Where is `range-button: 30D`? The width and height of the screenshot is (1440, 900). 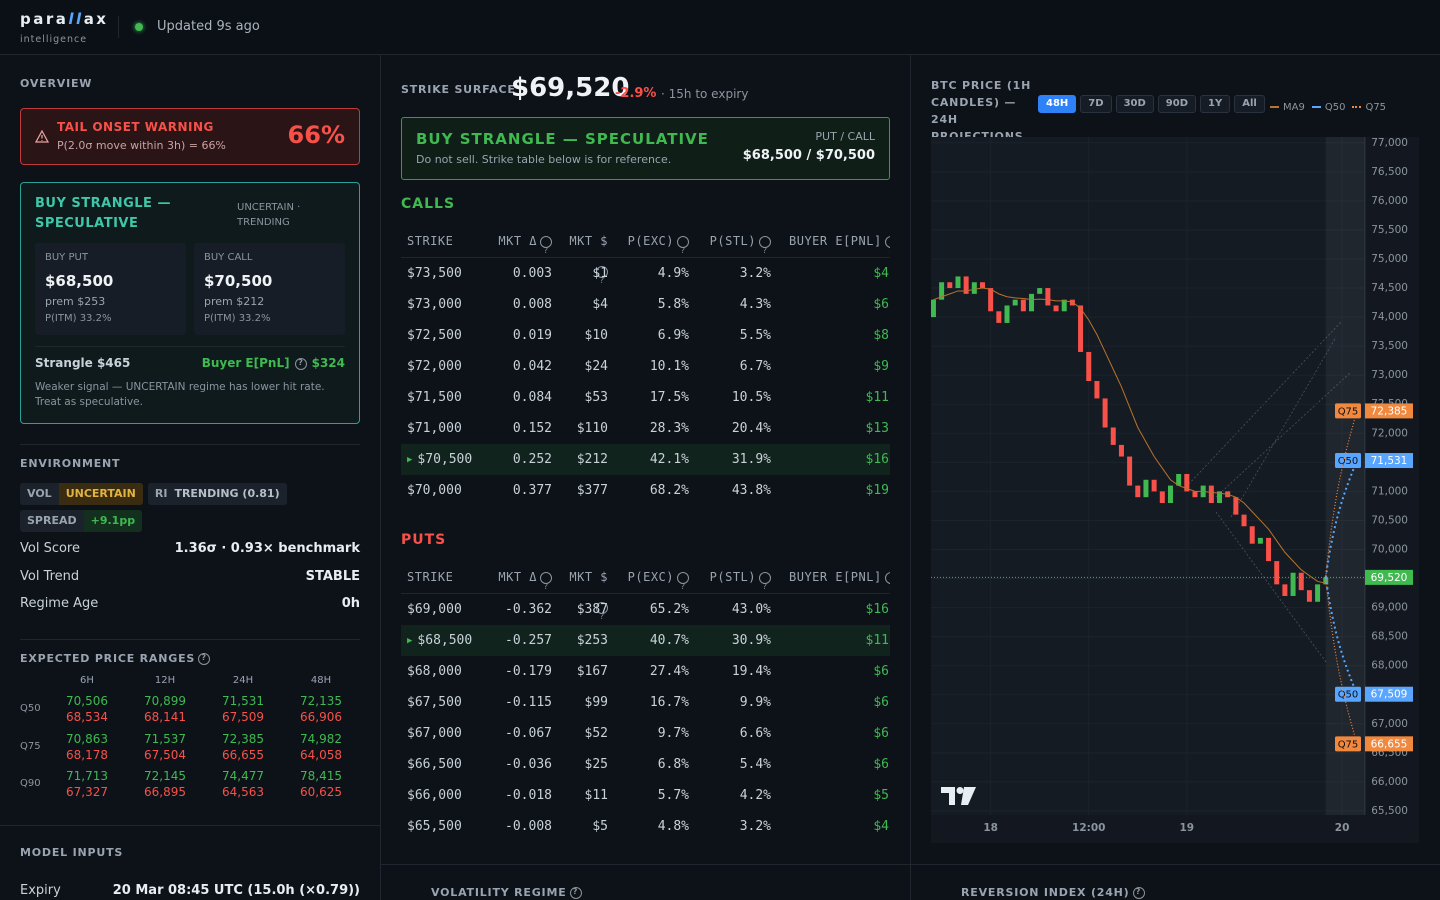
range-button: 30D is located at coordinates (1134, 104).